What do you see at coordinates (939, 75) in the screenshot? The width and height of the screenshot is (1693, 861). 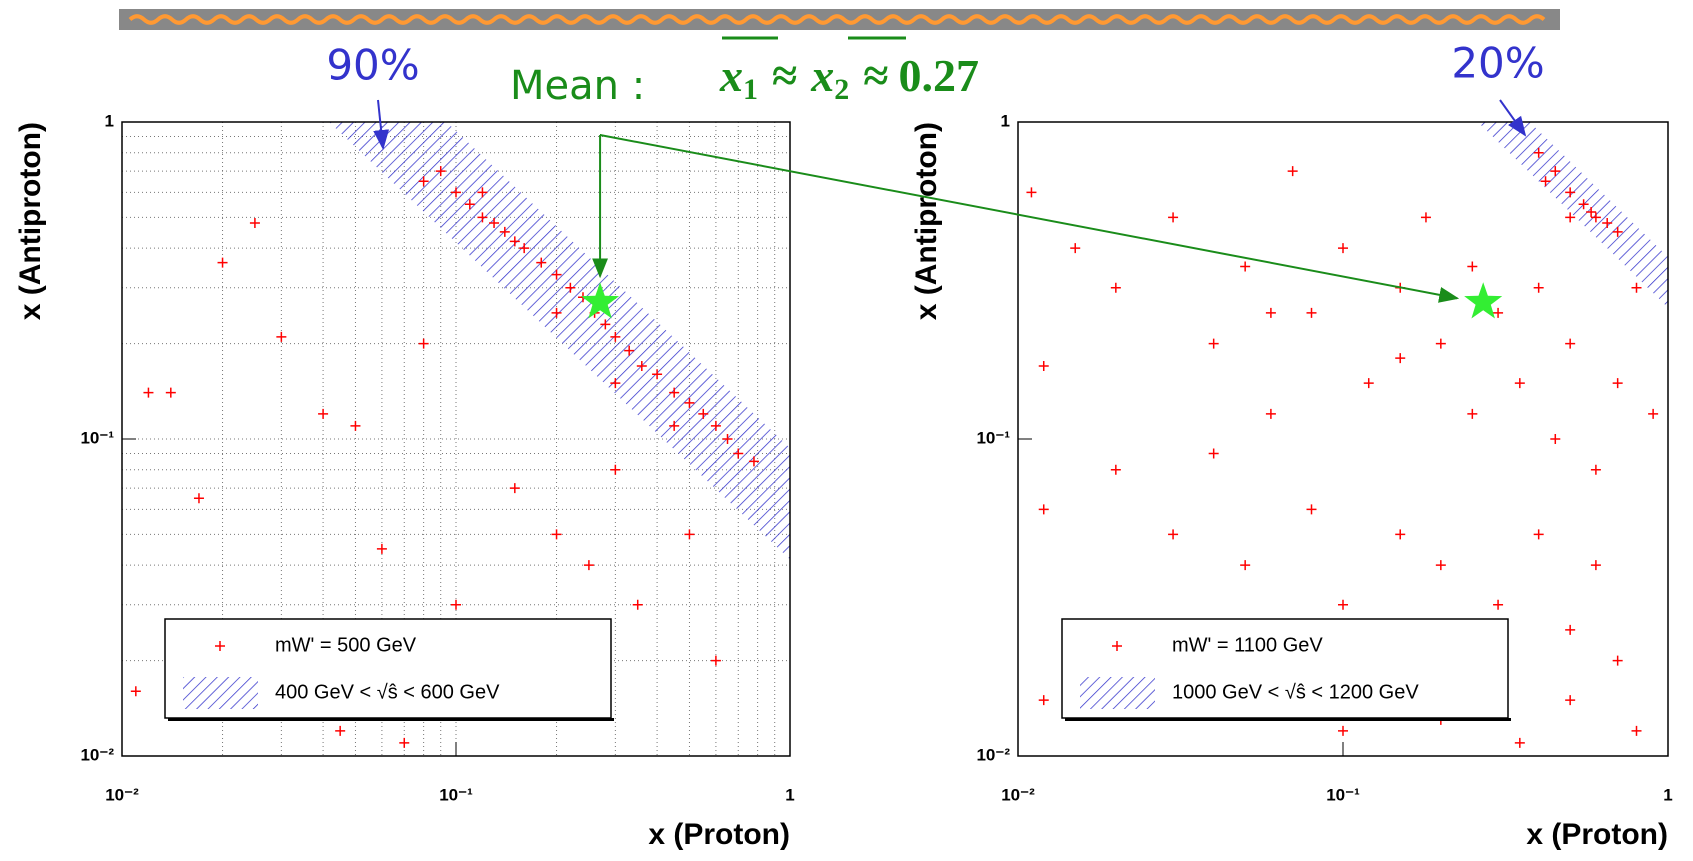 I see `mean-value: 0.27` at bounding box center [939, 75].